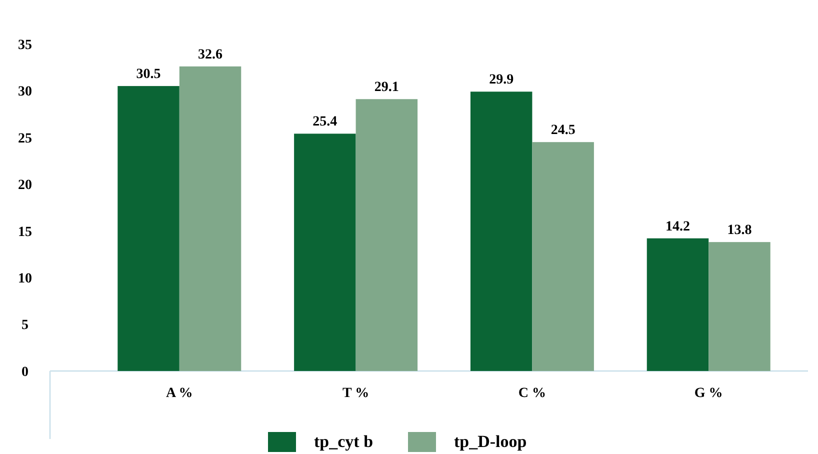 The width and height of the screenshot is (818, 454). What do you see at coordinates (25, 372) in the screenshot?
I see `y-tick-label: 0` at bounding box center [25, 372].